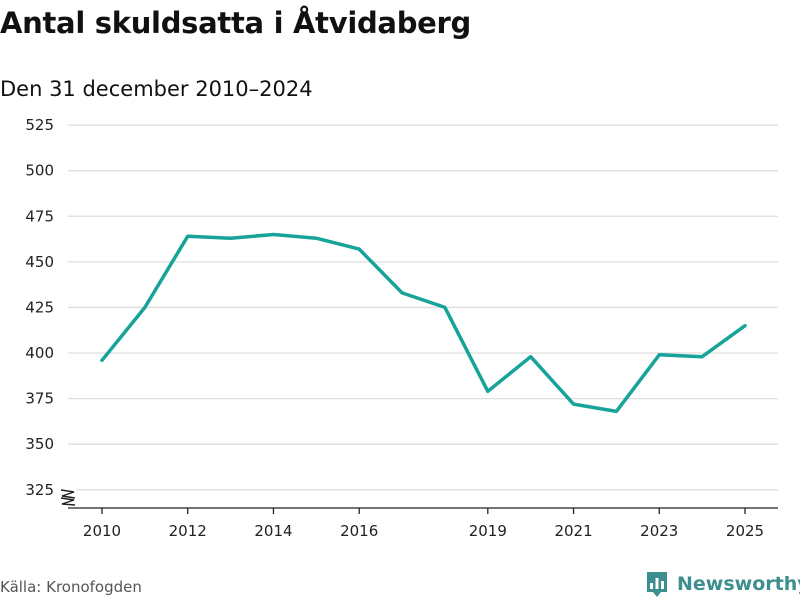 Image resolution: width=800 pixels, height=600 pixels. Describe the element at coordinates (573, 531) in the screenshot. I see `x-tick-label: 2021` at that location.